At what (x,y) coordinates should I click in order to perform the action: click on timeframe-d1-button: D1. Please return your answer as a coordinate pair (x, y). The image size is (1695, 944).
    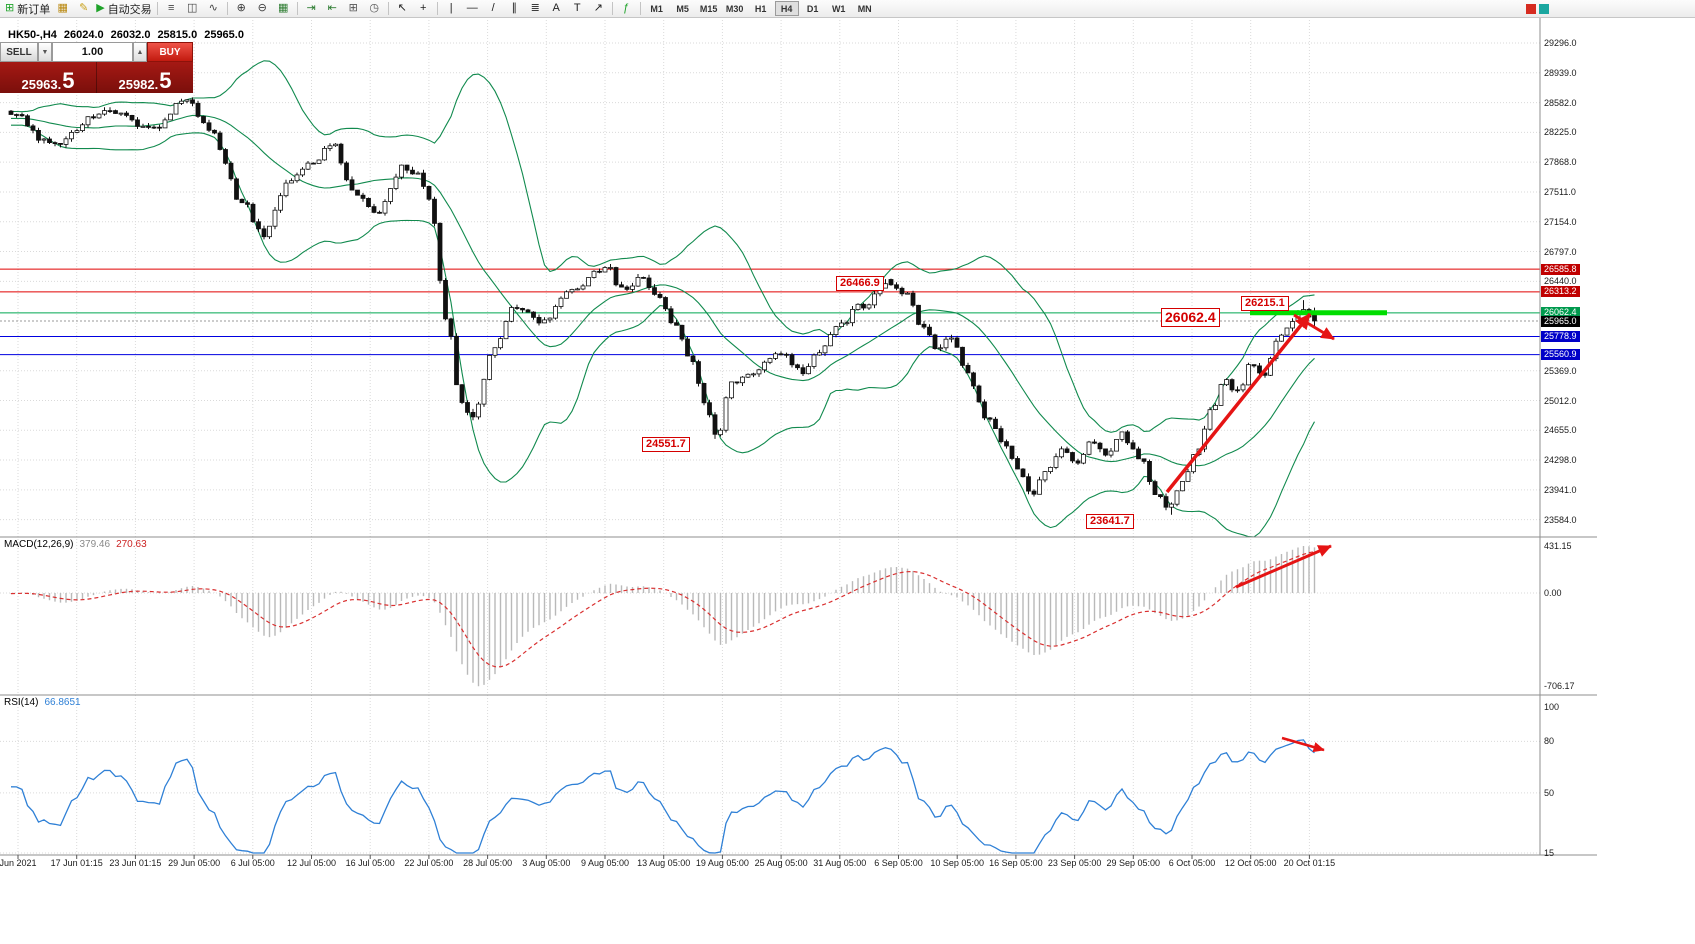
    Looking at the image, I should click on (813, 8).